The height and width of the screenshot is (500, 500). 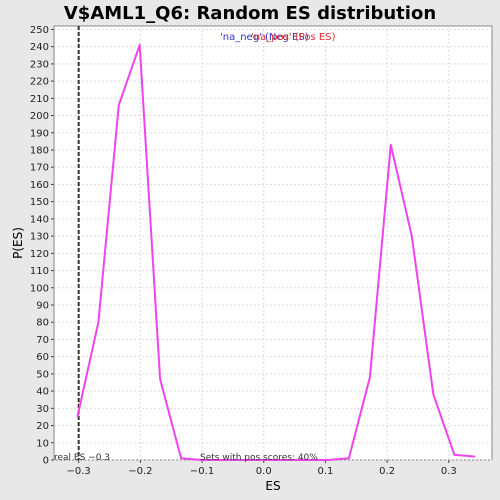 What do you see at coordinates (39, 47) in the screenshot?
I see `y-tick-label: 240` at bounding box center [39, 47].